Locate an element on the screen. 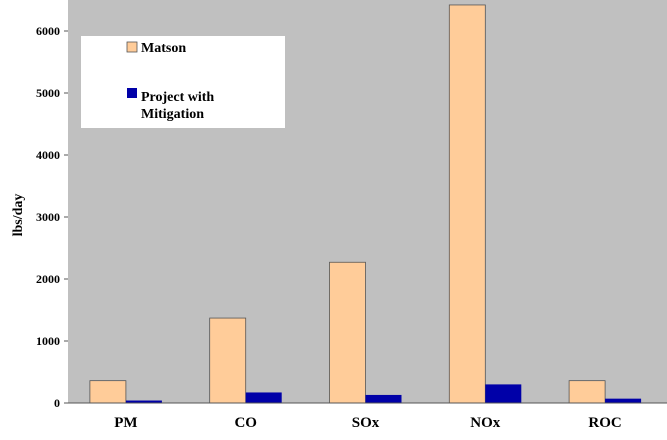 This screenshot has width=667, height=440. y-tick-label: 1000 is located at coordinates (48, 341).